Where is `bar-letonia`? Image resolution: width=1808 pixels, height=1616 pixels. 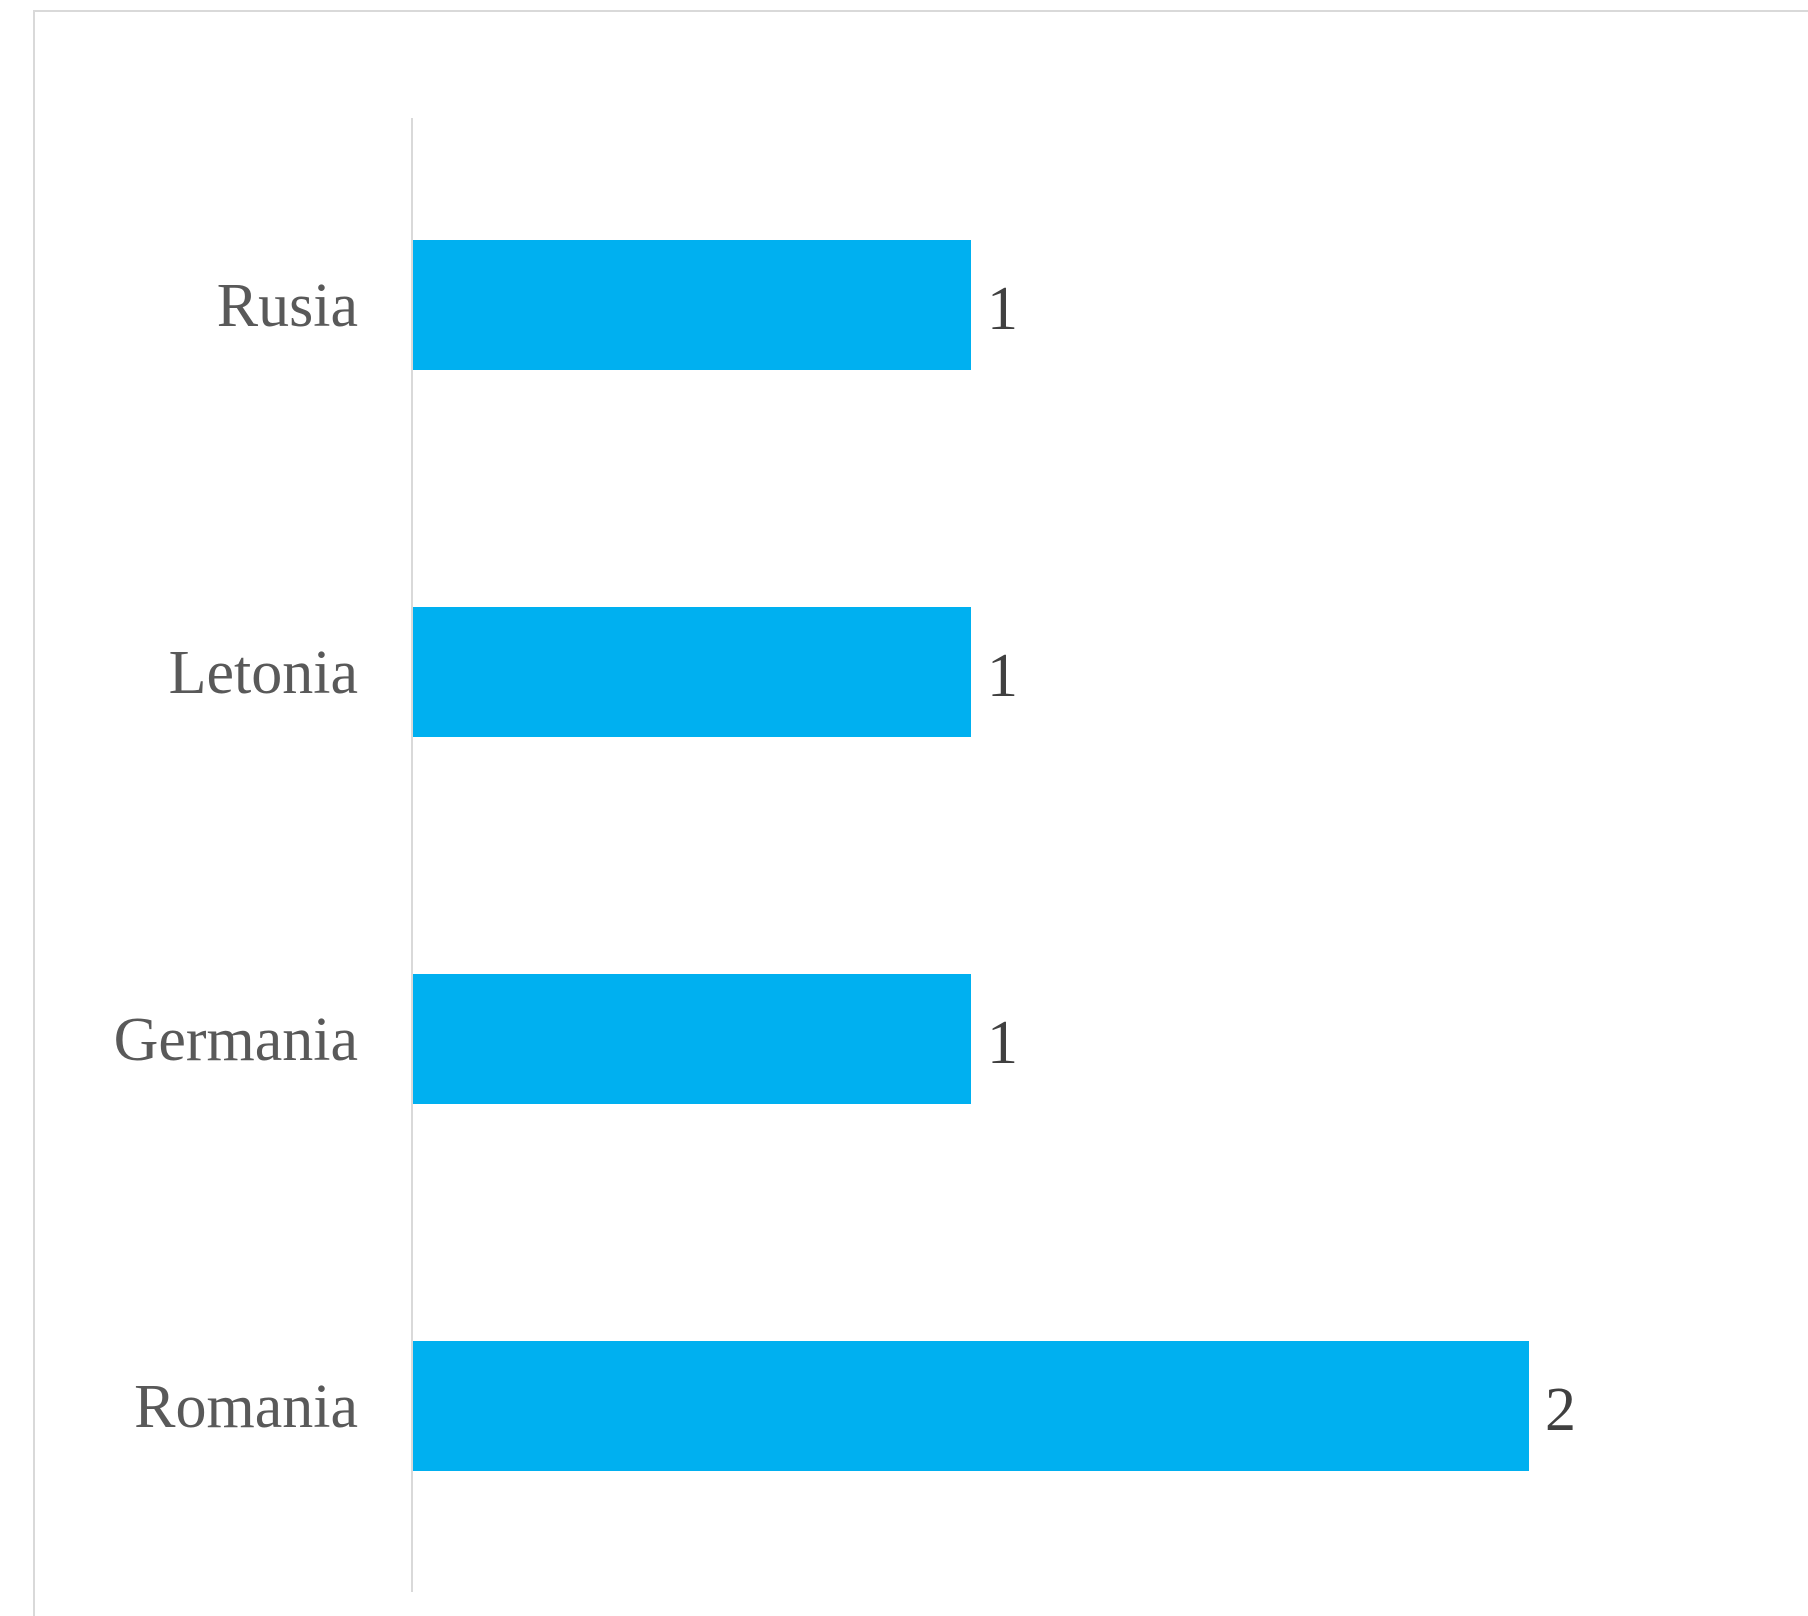
bar-letonia is located at coordinates (692, 672).